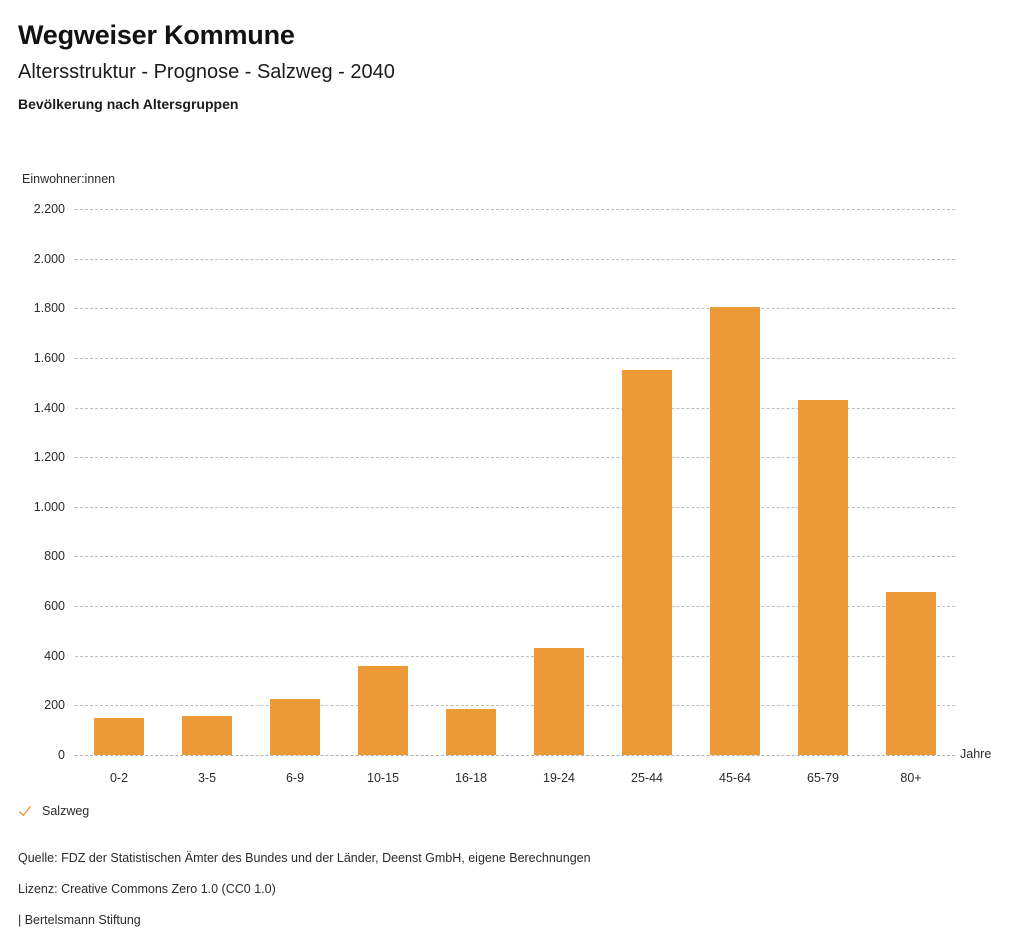  Describe the element at coordinates (49, 209) in the screenshot. I see `y-axis-tick-label: 2.200` at that location.